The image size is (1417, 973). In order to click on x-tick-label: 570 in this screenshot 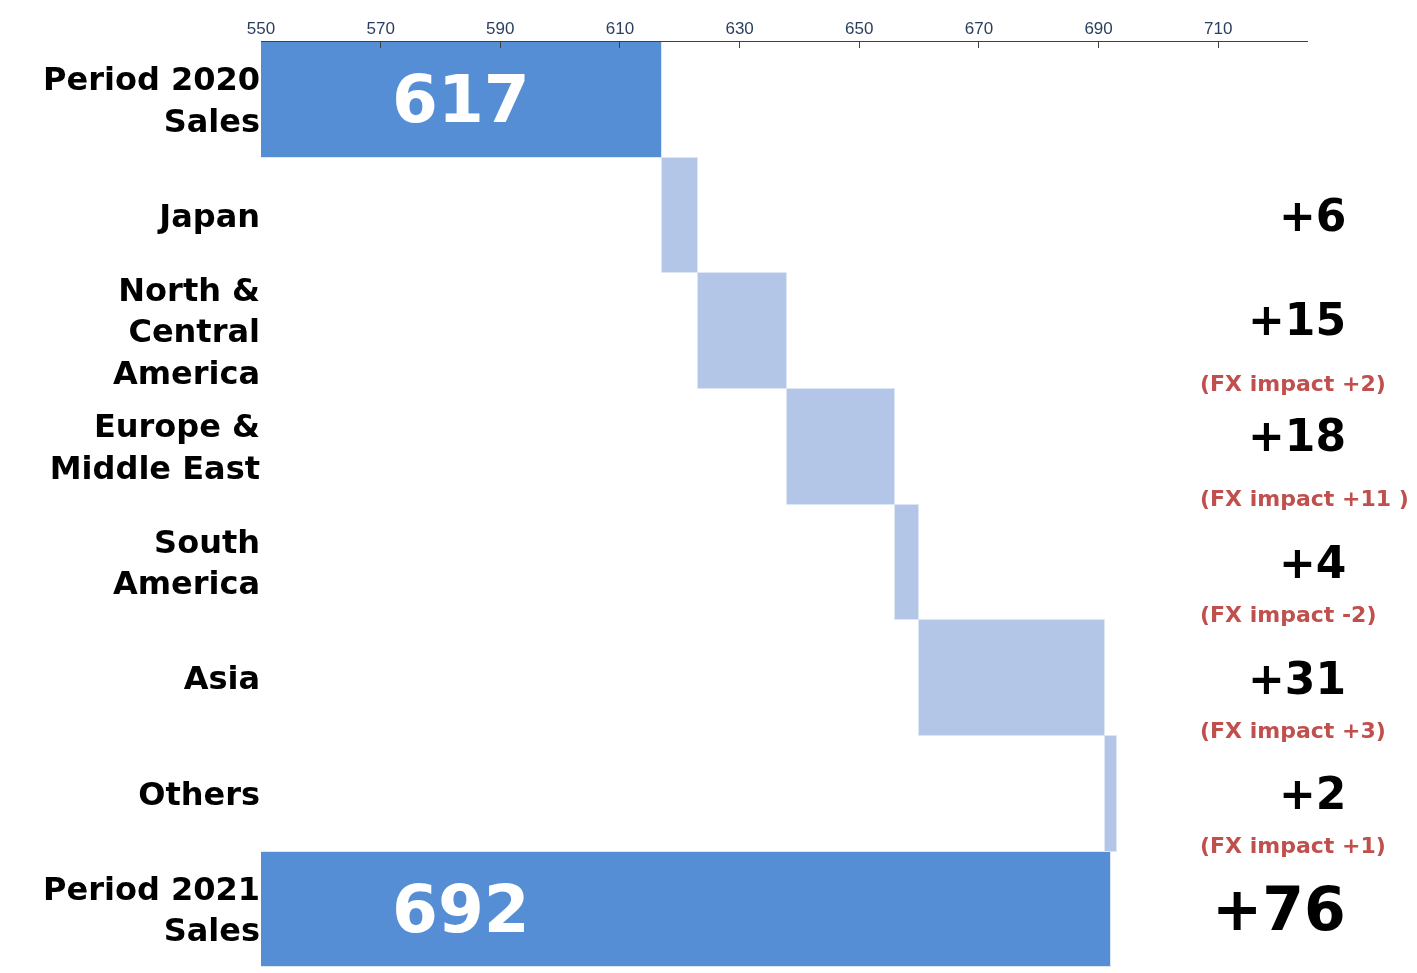, I will do `click(380, 29)`.